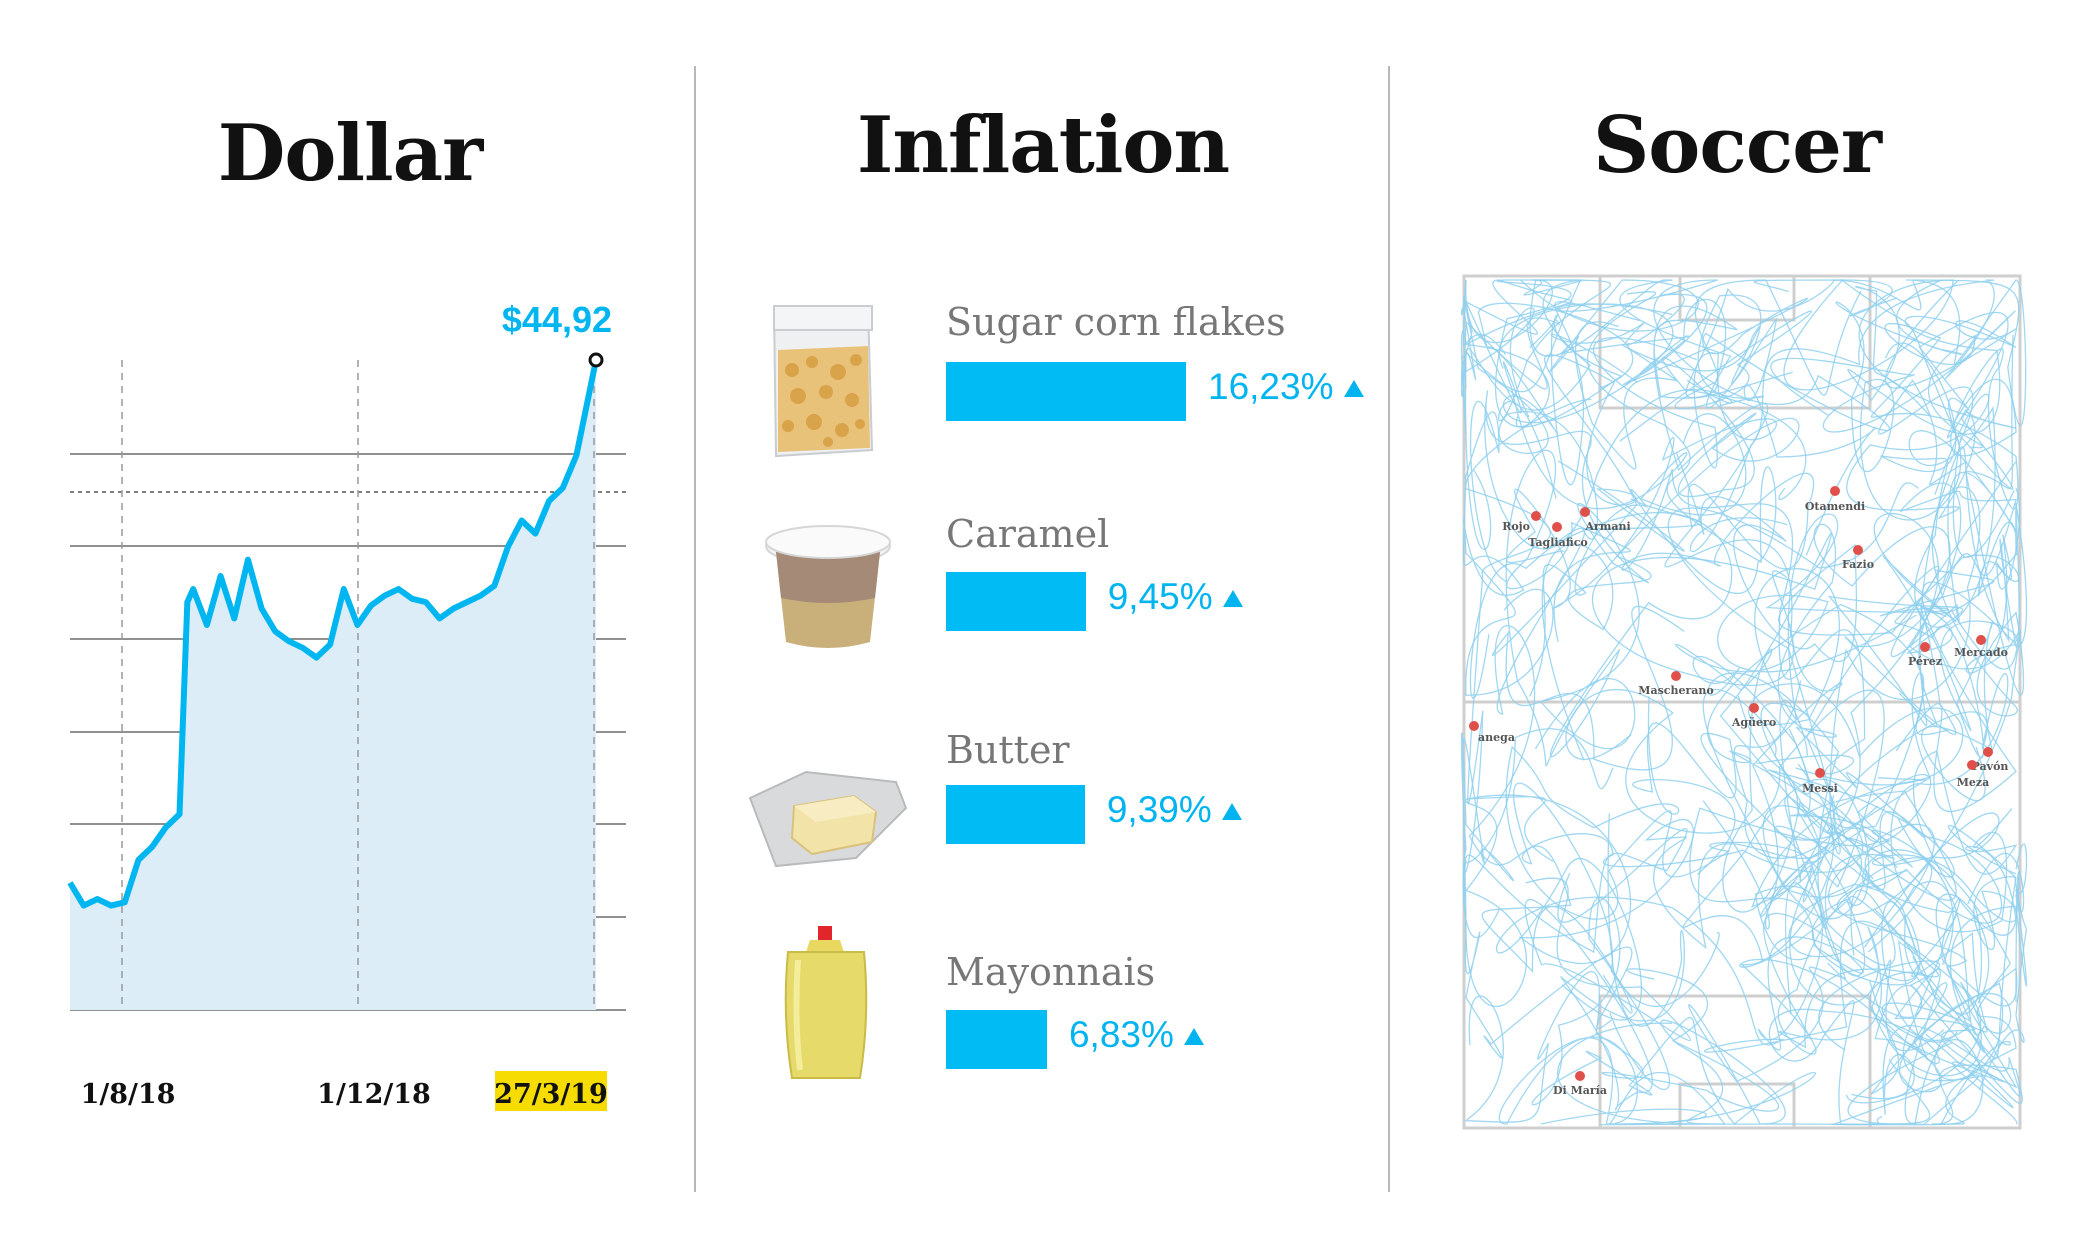 The width and height of the screenshot is (2084, 1250). What do you see at coordinates (1271, 386) in the screenshot?
I see `value-label: 16,23%` at bounding box center [1271, 386].